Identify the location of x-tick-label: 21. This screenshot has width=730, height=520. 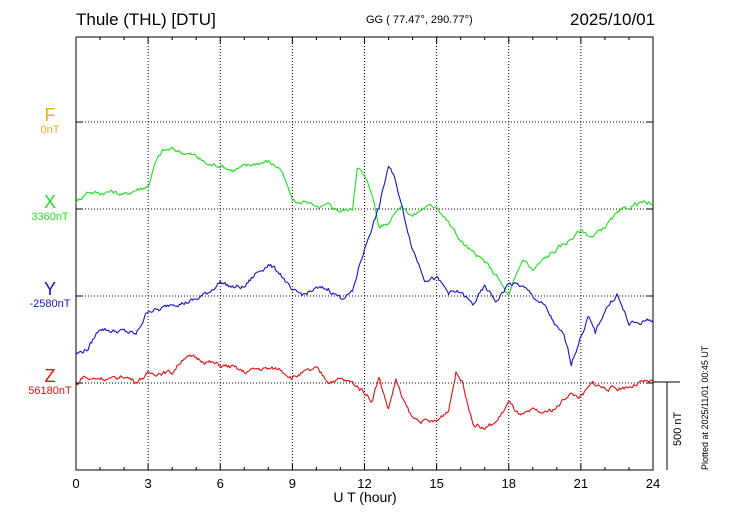
(581, 483).